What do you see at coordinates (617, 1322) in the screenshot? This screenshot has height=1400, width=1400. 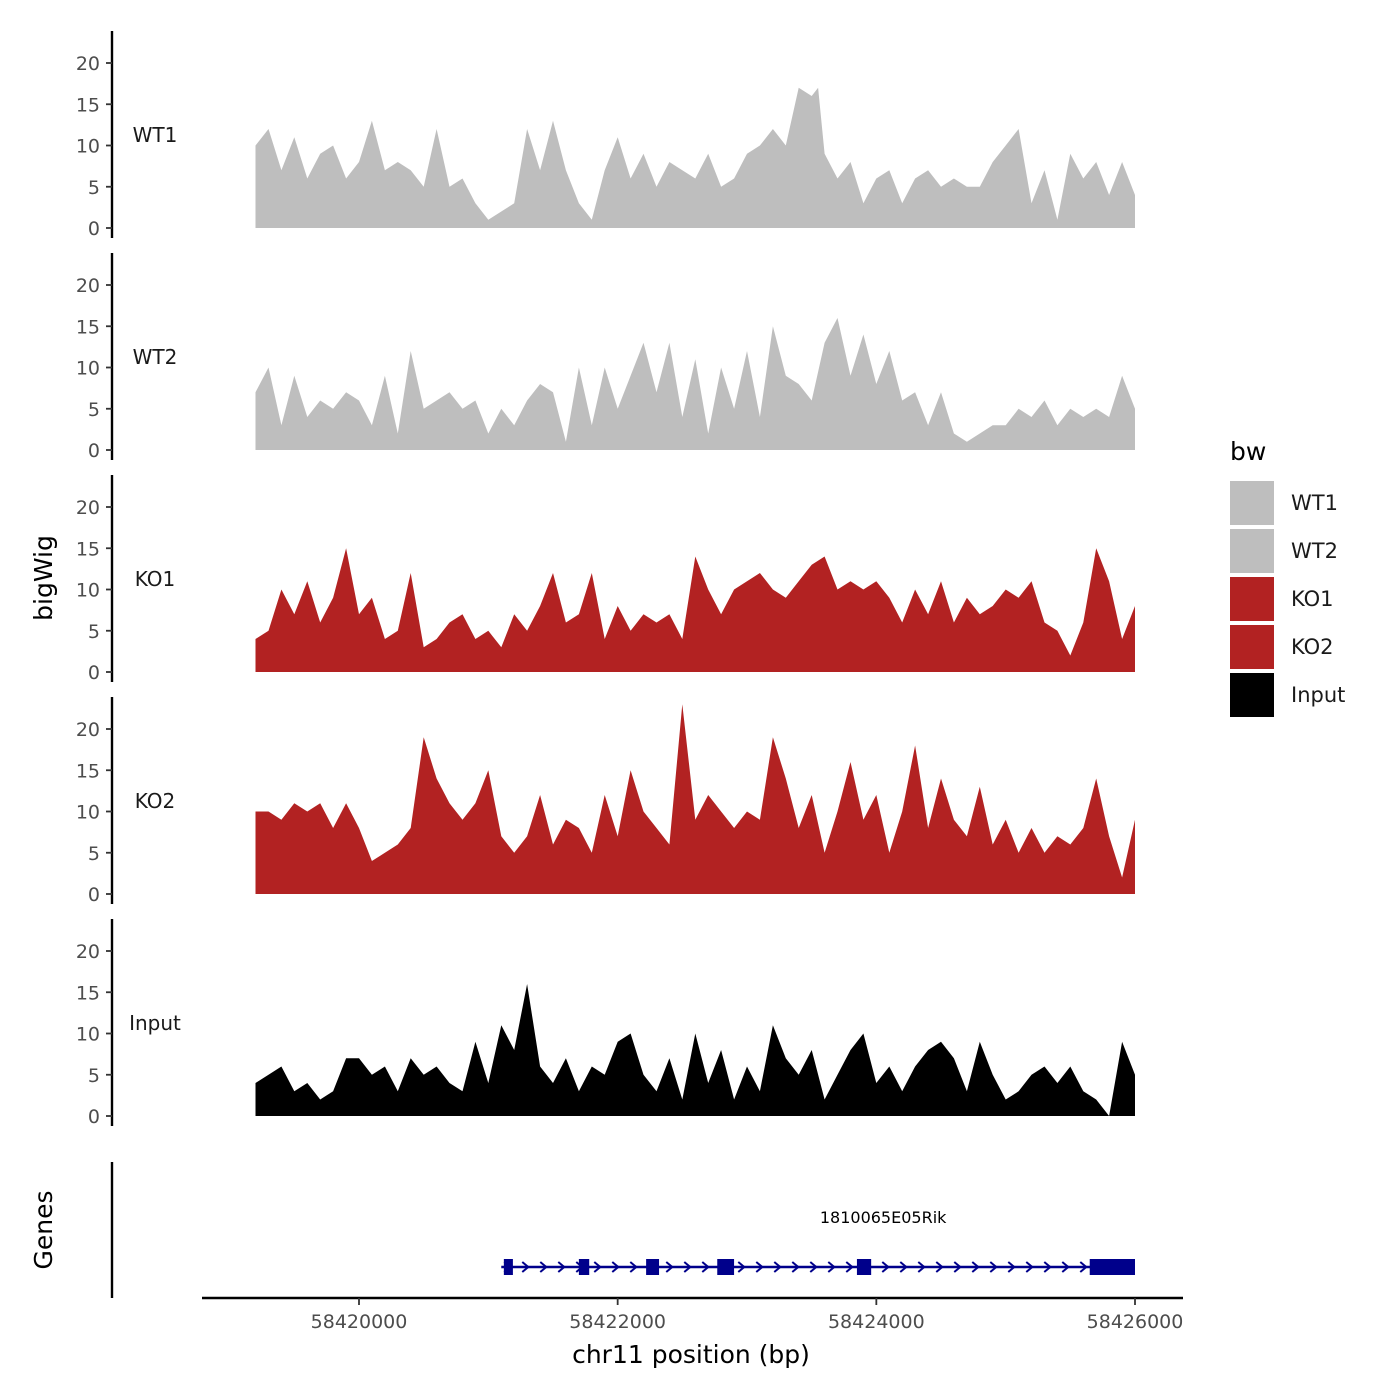 I see `x-tick-label: 58422000` at bounding box center [617, 1322].